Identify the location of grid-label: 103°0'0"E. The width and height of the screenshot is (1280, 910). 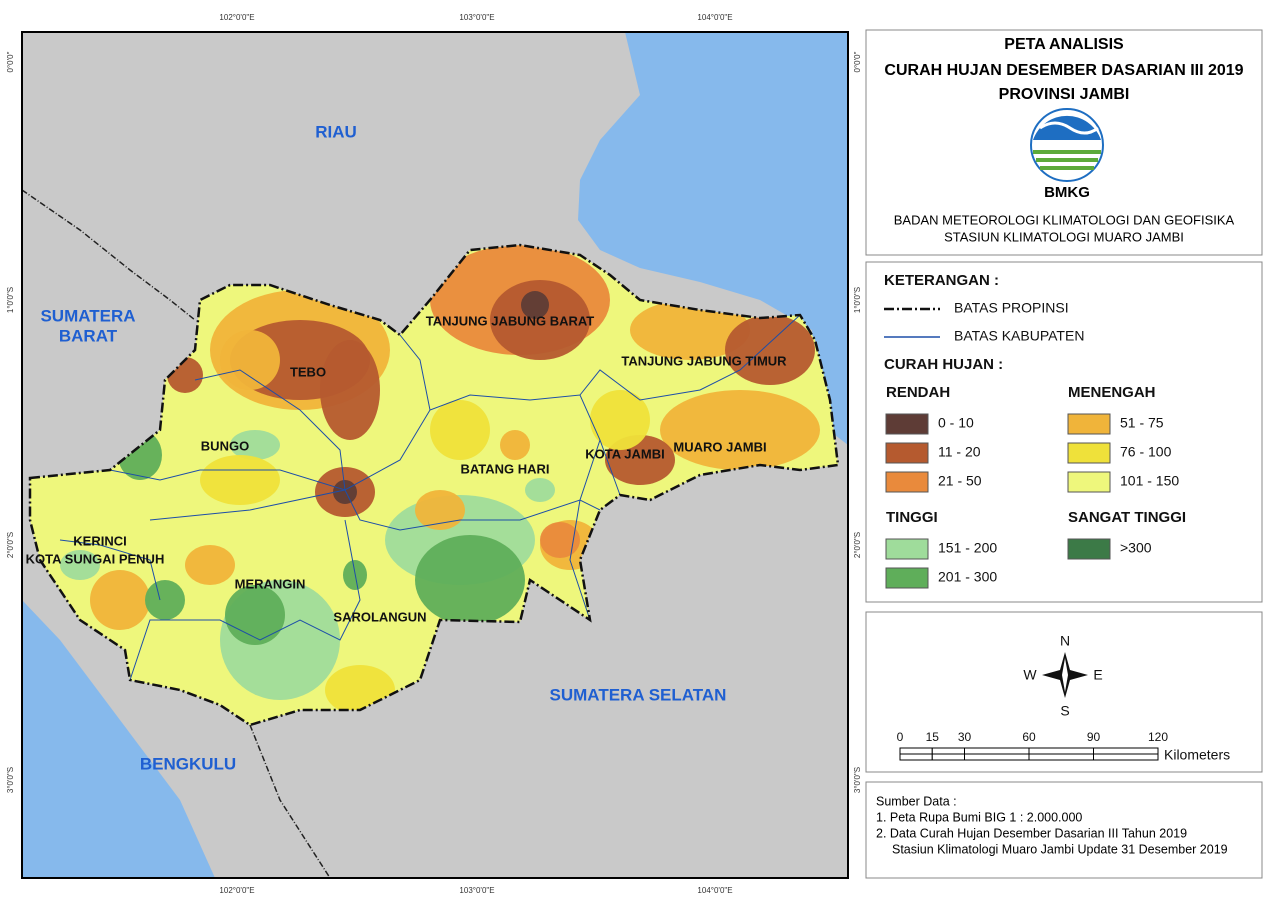
(476, 890).